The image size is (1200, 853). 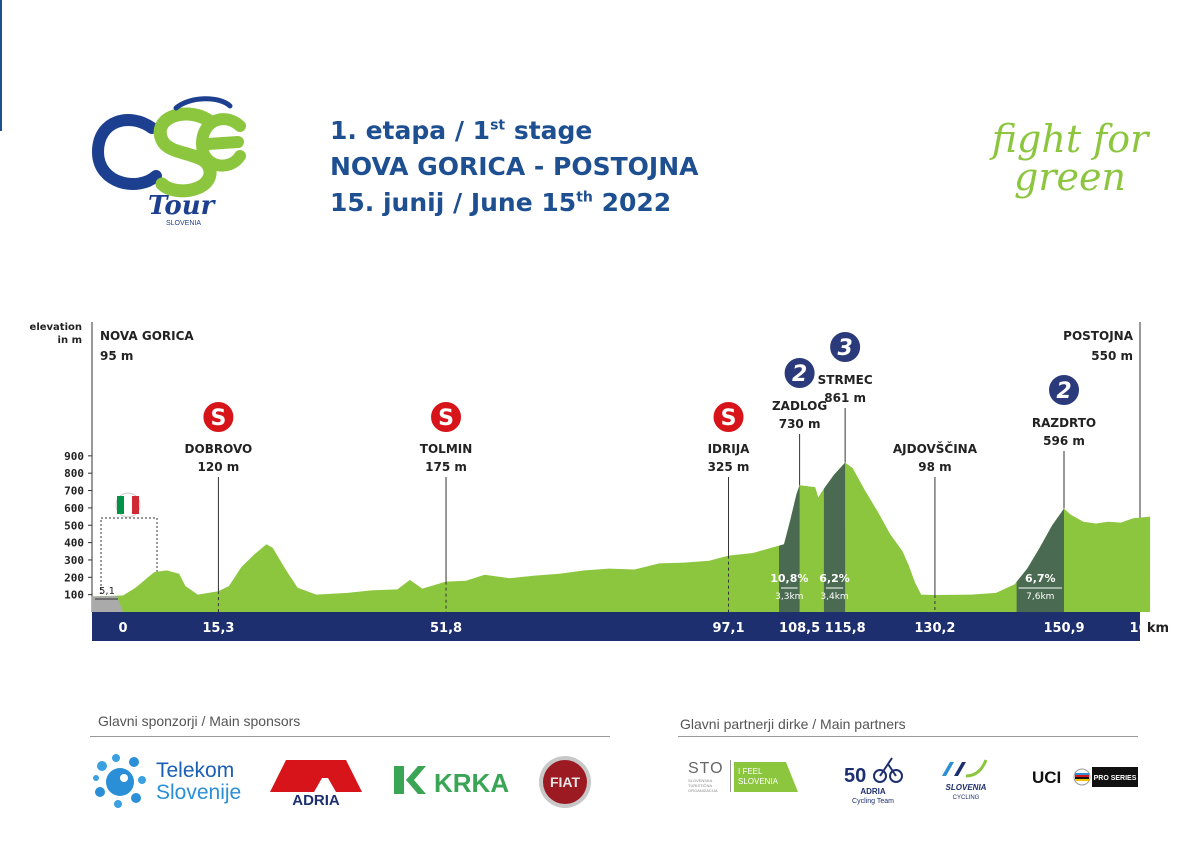 I want to click on x-tick-label: 150,9, so click(x=1063, y=628).